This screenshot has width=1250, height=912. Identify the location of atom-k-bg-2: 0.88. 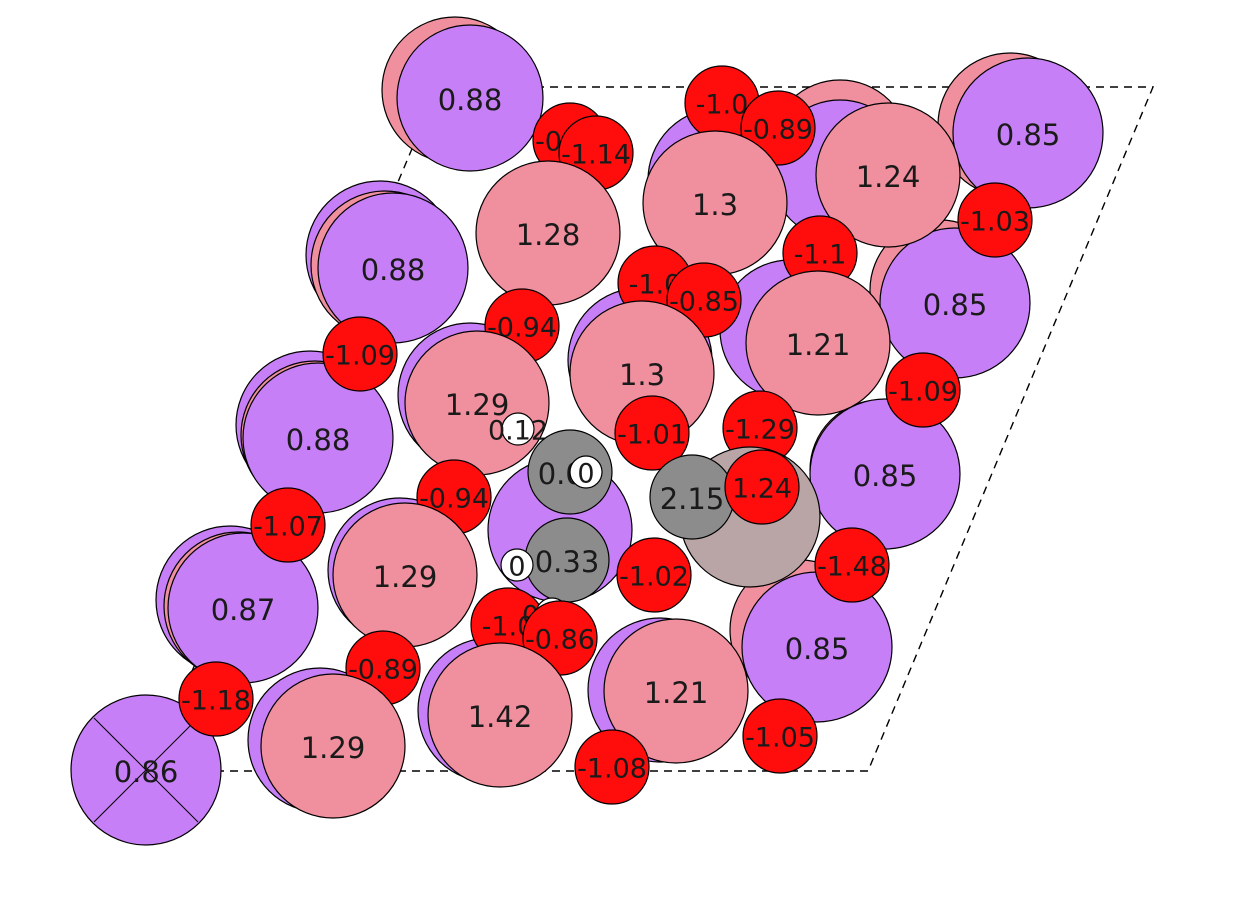
(393, 268).